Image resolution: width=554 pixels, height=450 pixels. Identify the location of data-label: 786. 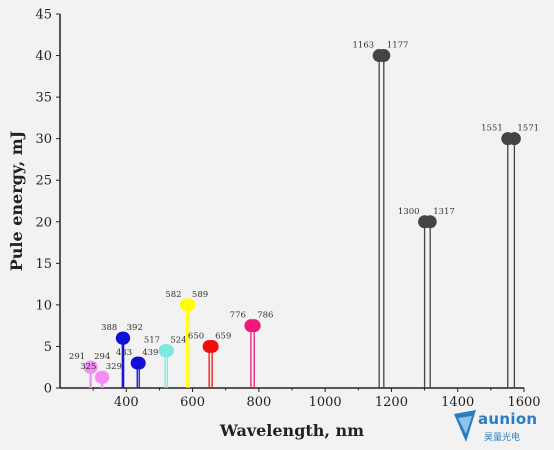
(265, 316).